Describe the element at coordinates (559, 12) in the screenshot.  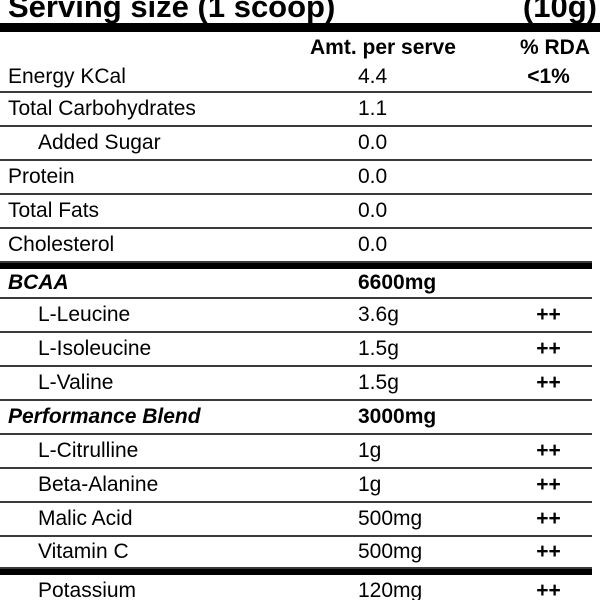
I see `serving-size-weight: (10g)` at that location.